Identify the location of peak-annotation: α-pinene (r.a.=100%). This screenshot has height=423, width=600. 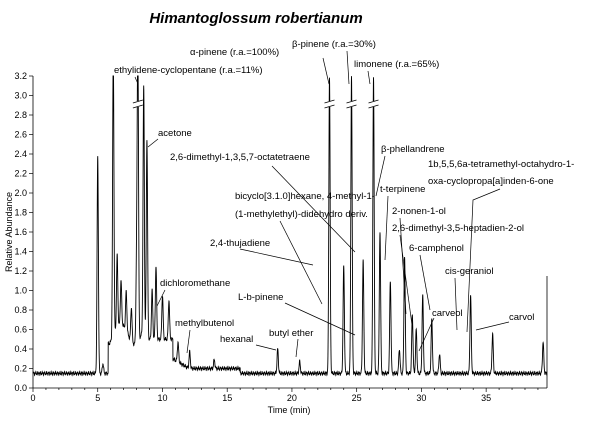
(234, 52).